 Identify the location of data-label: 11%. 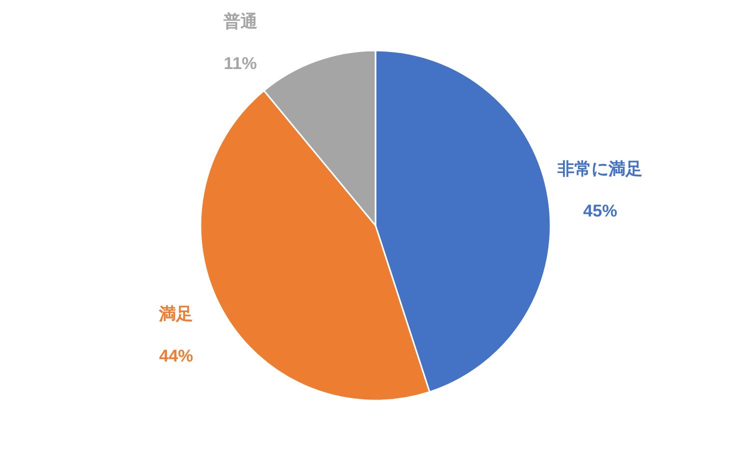
(240, 63).